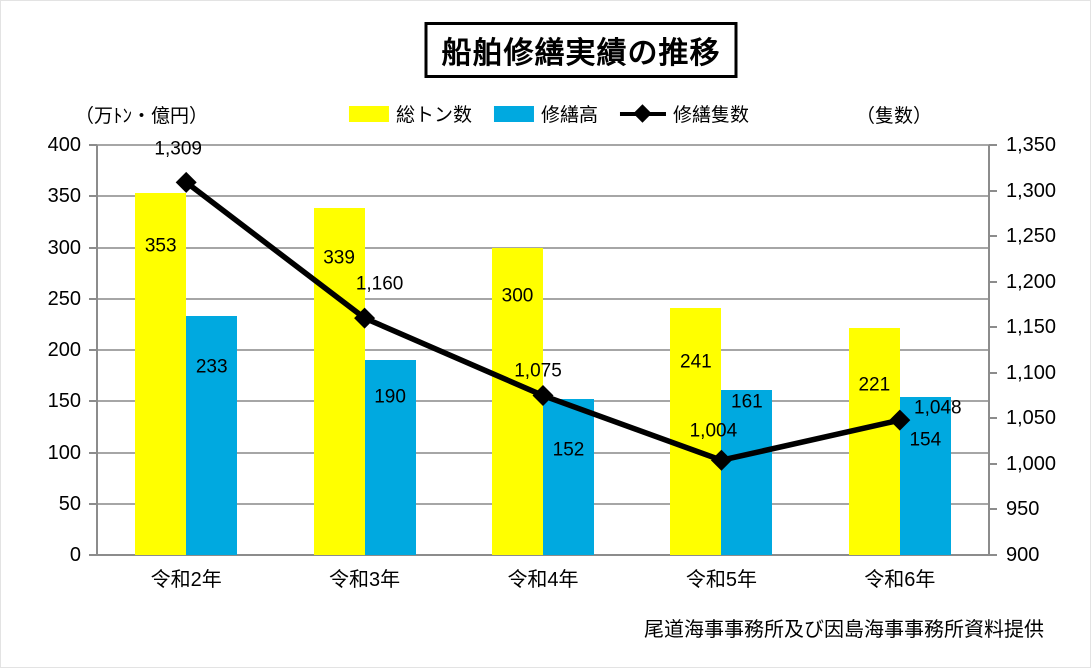 The image size is (1091, 668). Describe the element at coordinates (1031, 281) in the screenshot. I see `right-axis-tick-label: 1,200` at that location.